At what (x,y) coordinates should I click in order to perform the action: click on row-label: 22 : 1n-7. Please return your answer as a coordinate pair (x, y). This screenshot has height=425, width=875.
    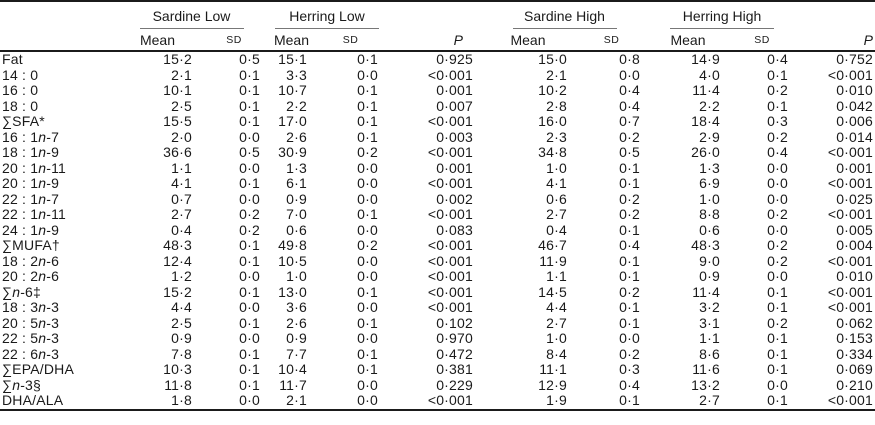
    Looking at the image, I should click on (31, 198).